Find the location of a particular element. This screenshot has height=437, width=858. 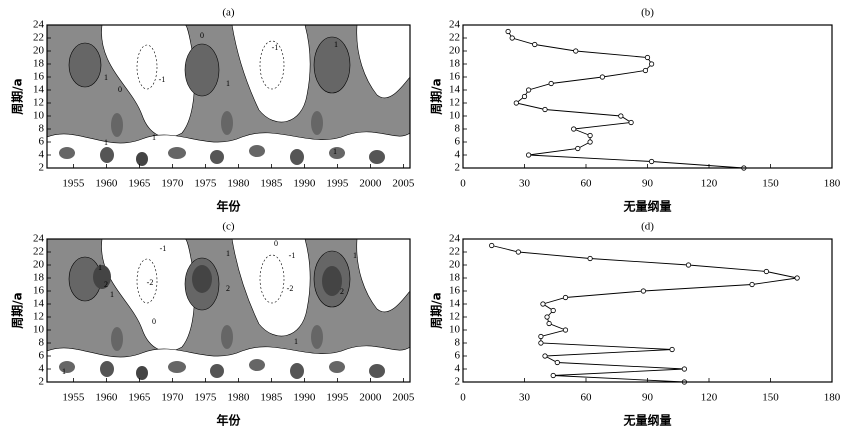

contour-field is located at coordinates (228, 96).